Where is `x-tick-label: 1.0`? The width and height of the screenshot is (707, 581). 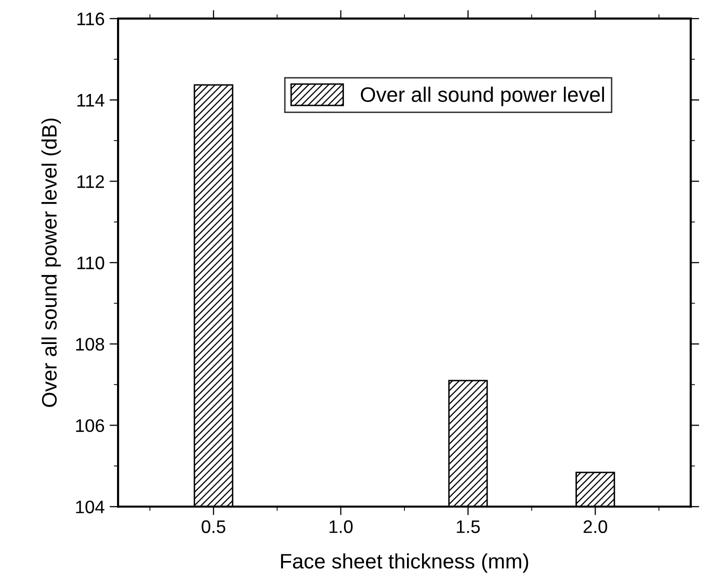
x-tick-label: 1.0 is located at coordinates (341, 527).